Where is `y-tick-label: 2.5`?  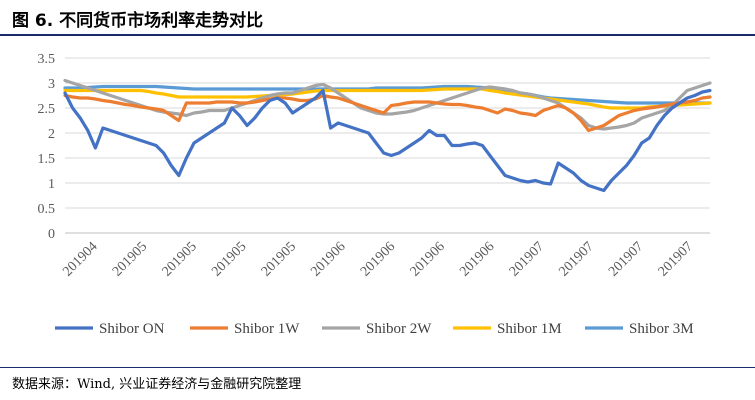 y-tick-label: 2.5 is located at coordinates (47, 109).